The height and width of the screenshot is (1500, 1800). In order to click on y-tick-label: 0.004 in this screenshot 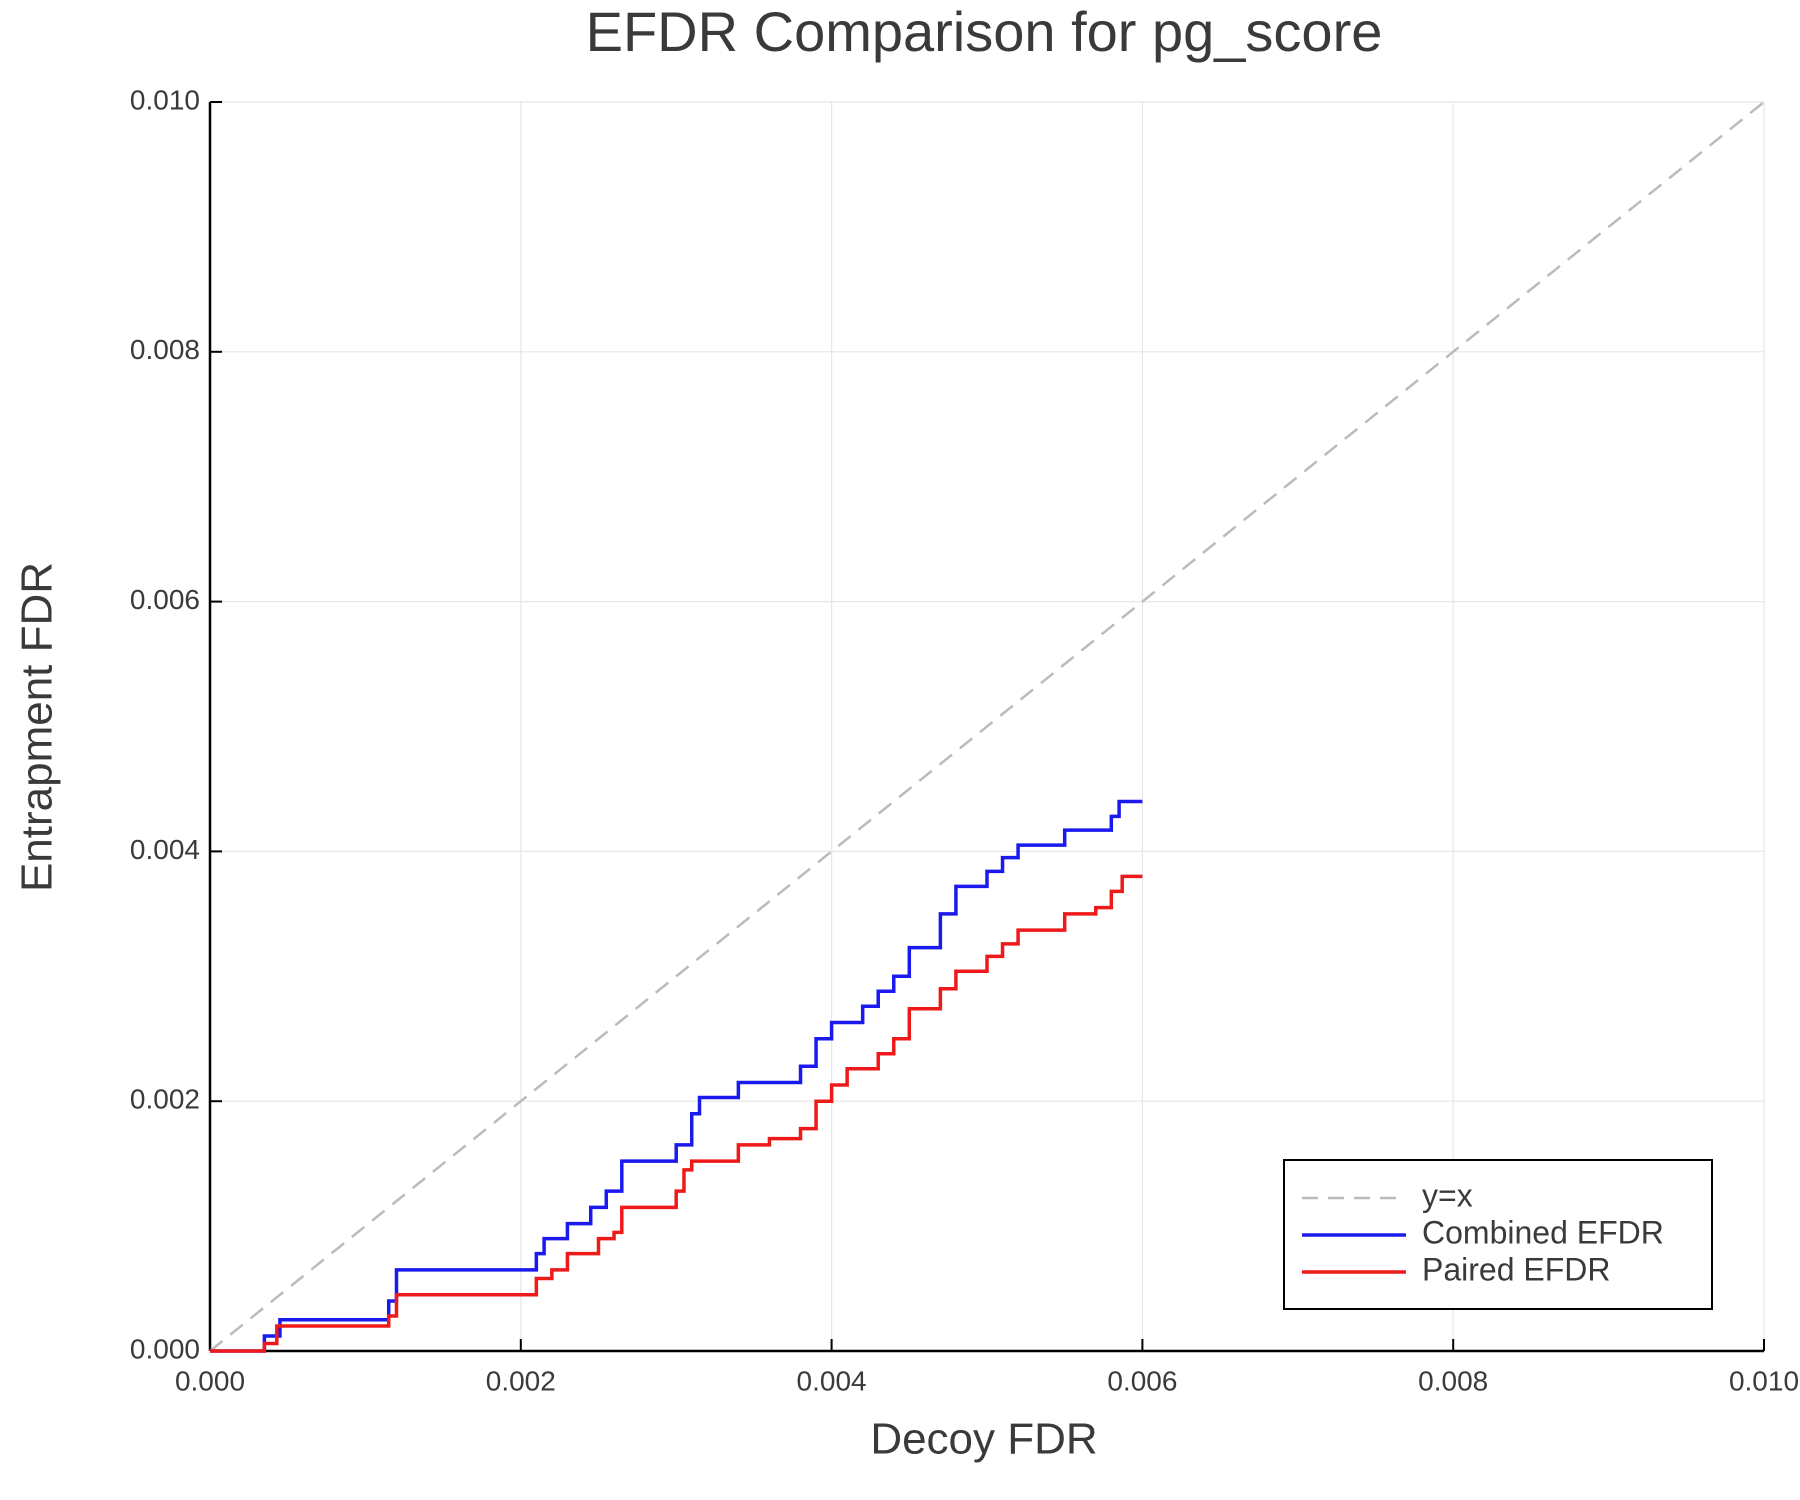, I will do `click(165, 849)`.